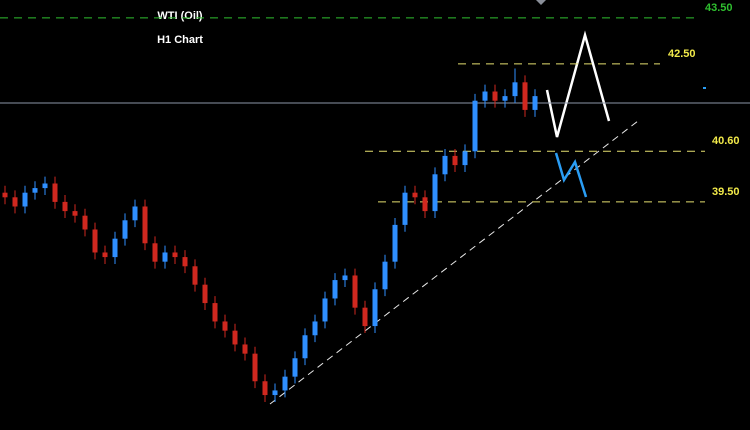 This screenshot has height=430, width=750. What do you see at coordinates (726, 141) in the screenshot?
I see `level-label: 40.60` at bounding box center [726, 141].